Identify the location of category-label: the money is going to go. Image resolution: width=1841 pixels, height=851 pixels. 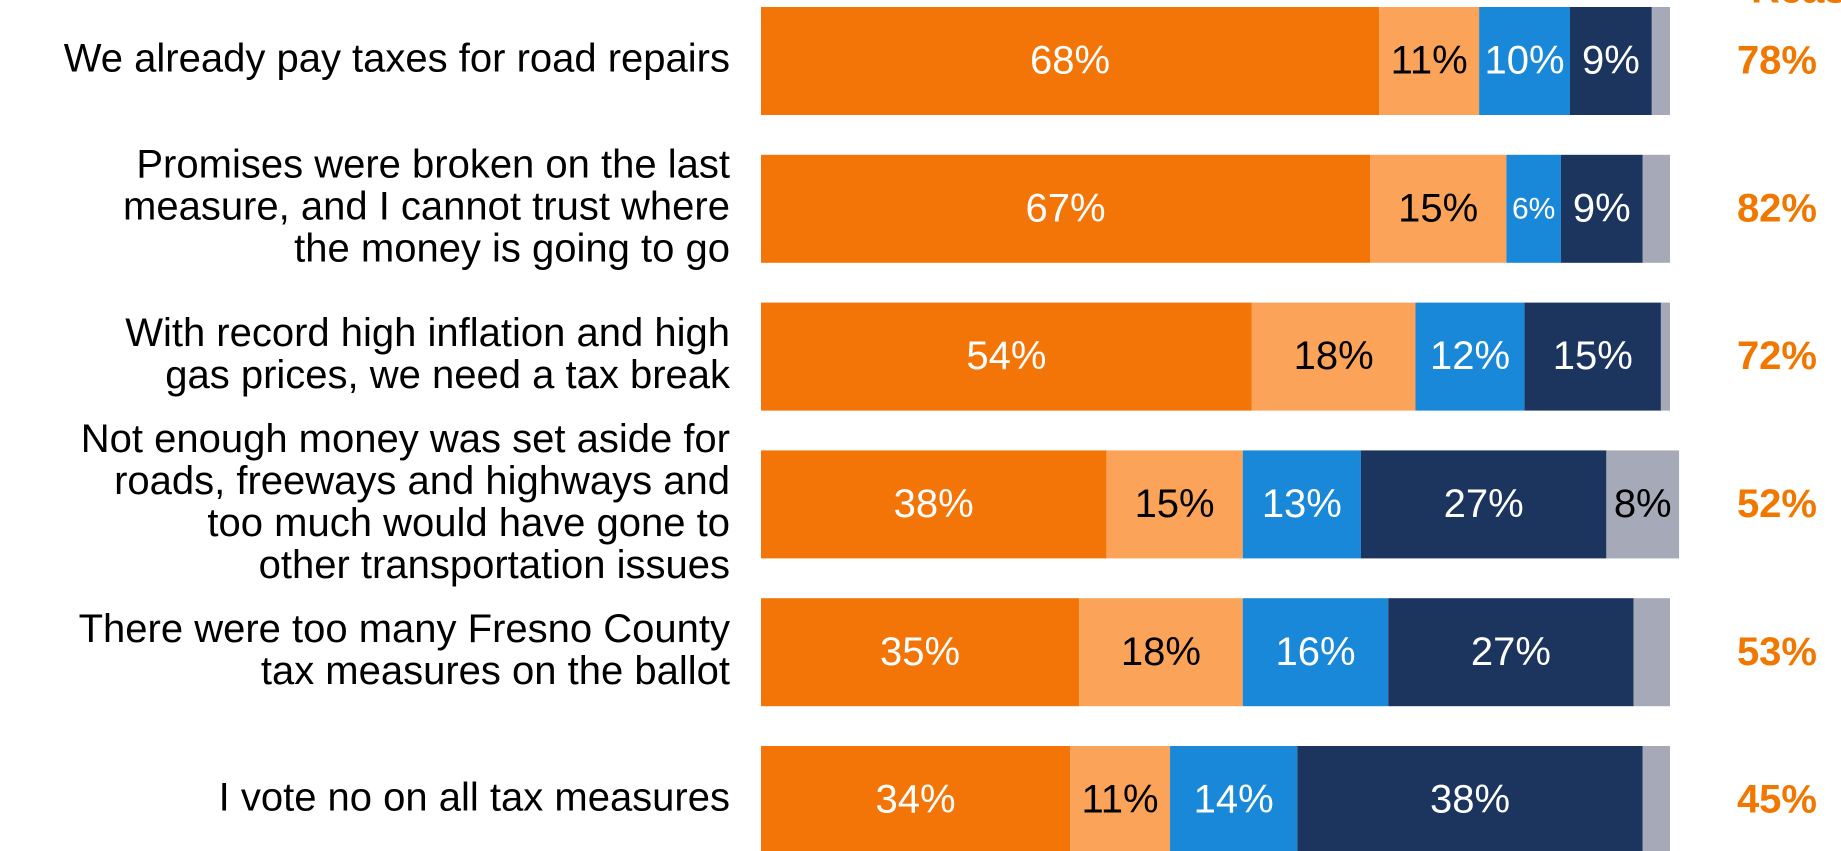
(512, 248).